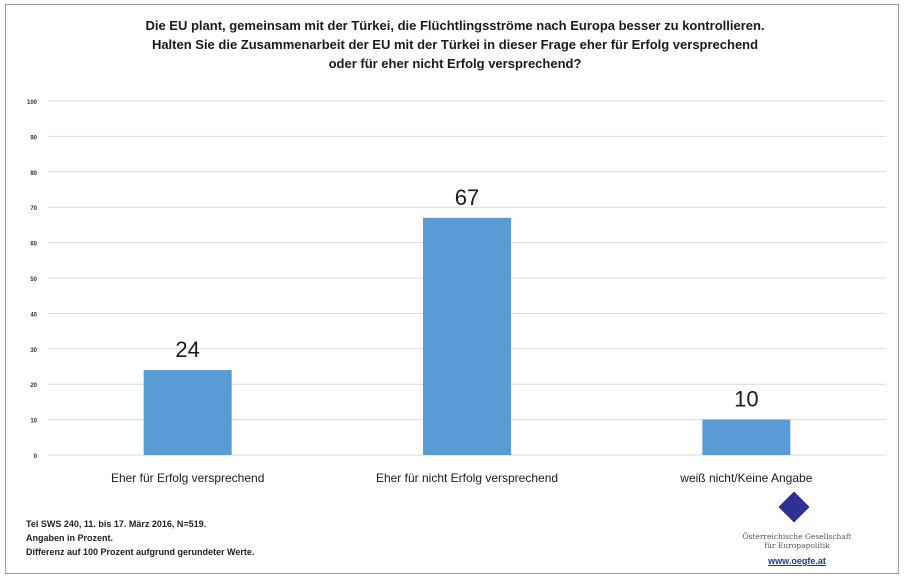 The width and height of the screenshot is (906, 580). What do you see at coordinates (33, 174) in the screenshot?
I see `y-tick-label: 80` at bounding box center [33, 174].